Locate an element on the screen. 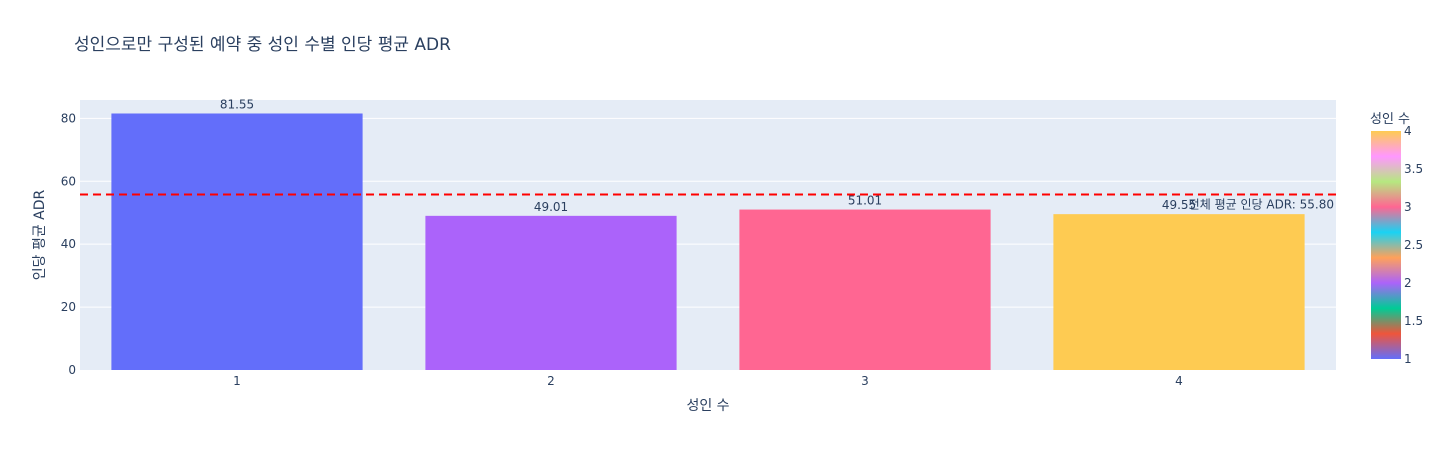  colorbar-tick-label: 3.5 is located at coordinates (1413, 169).